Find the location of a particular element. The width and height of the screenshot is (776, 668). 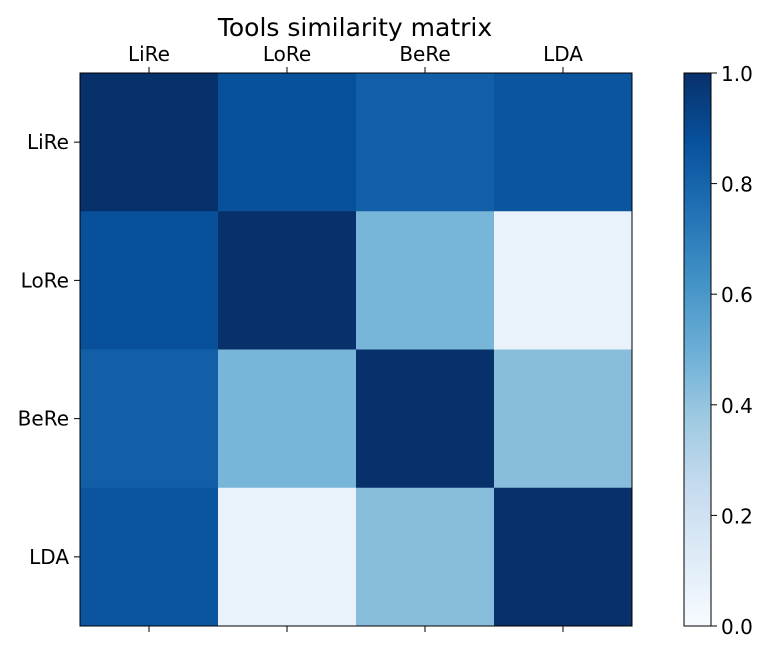

colorbar-tick-label: 0.8 is located at coordinates (737, 185).